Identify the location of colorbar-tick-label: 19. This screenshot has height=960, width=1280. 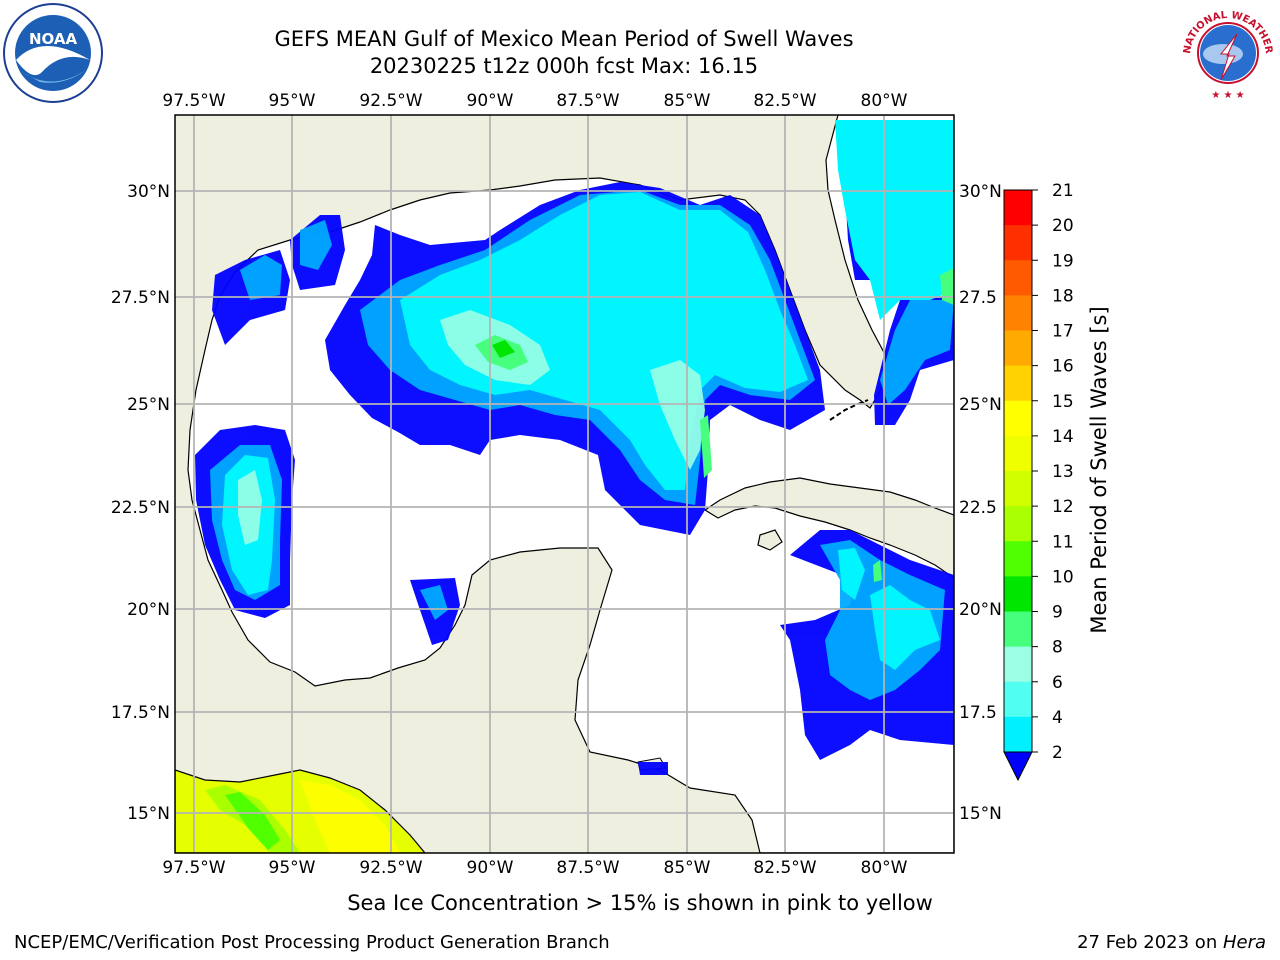
(1063, 261).